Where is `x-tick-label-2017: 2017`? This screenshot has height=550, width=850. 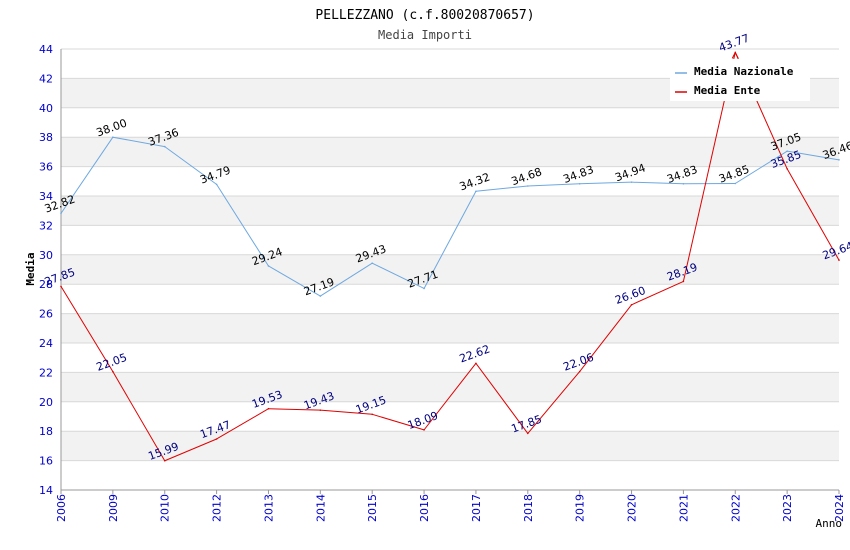
x-tick-label-2017: 2017 is located at coordinates (476, 508).